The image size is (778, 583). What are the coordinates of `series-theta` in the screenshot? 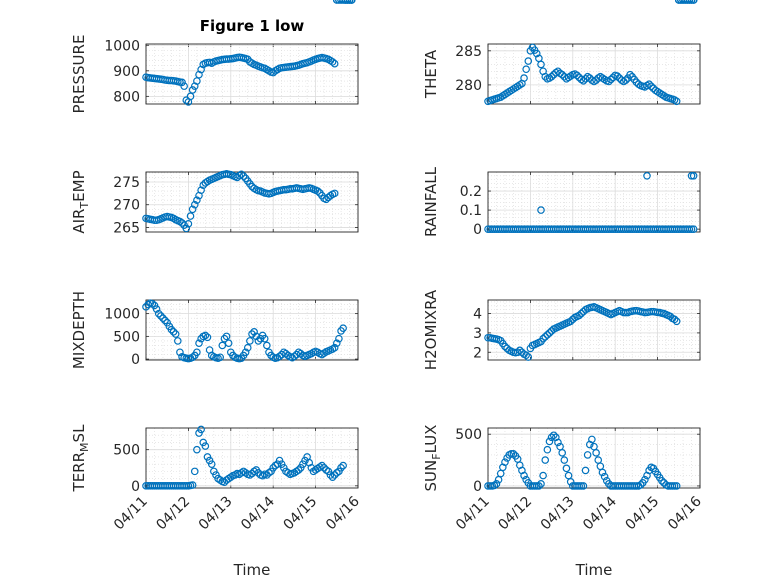 It's located at (591, 53).